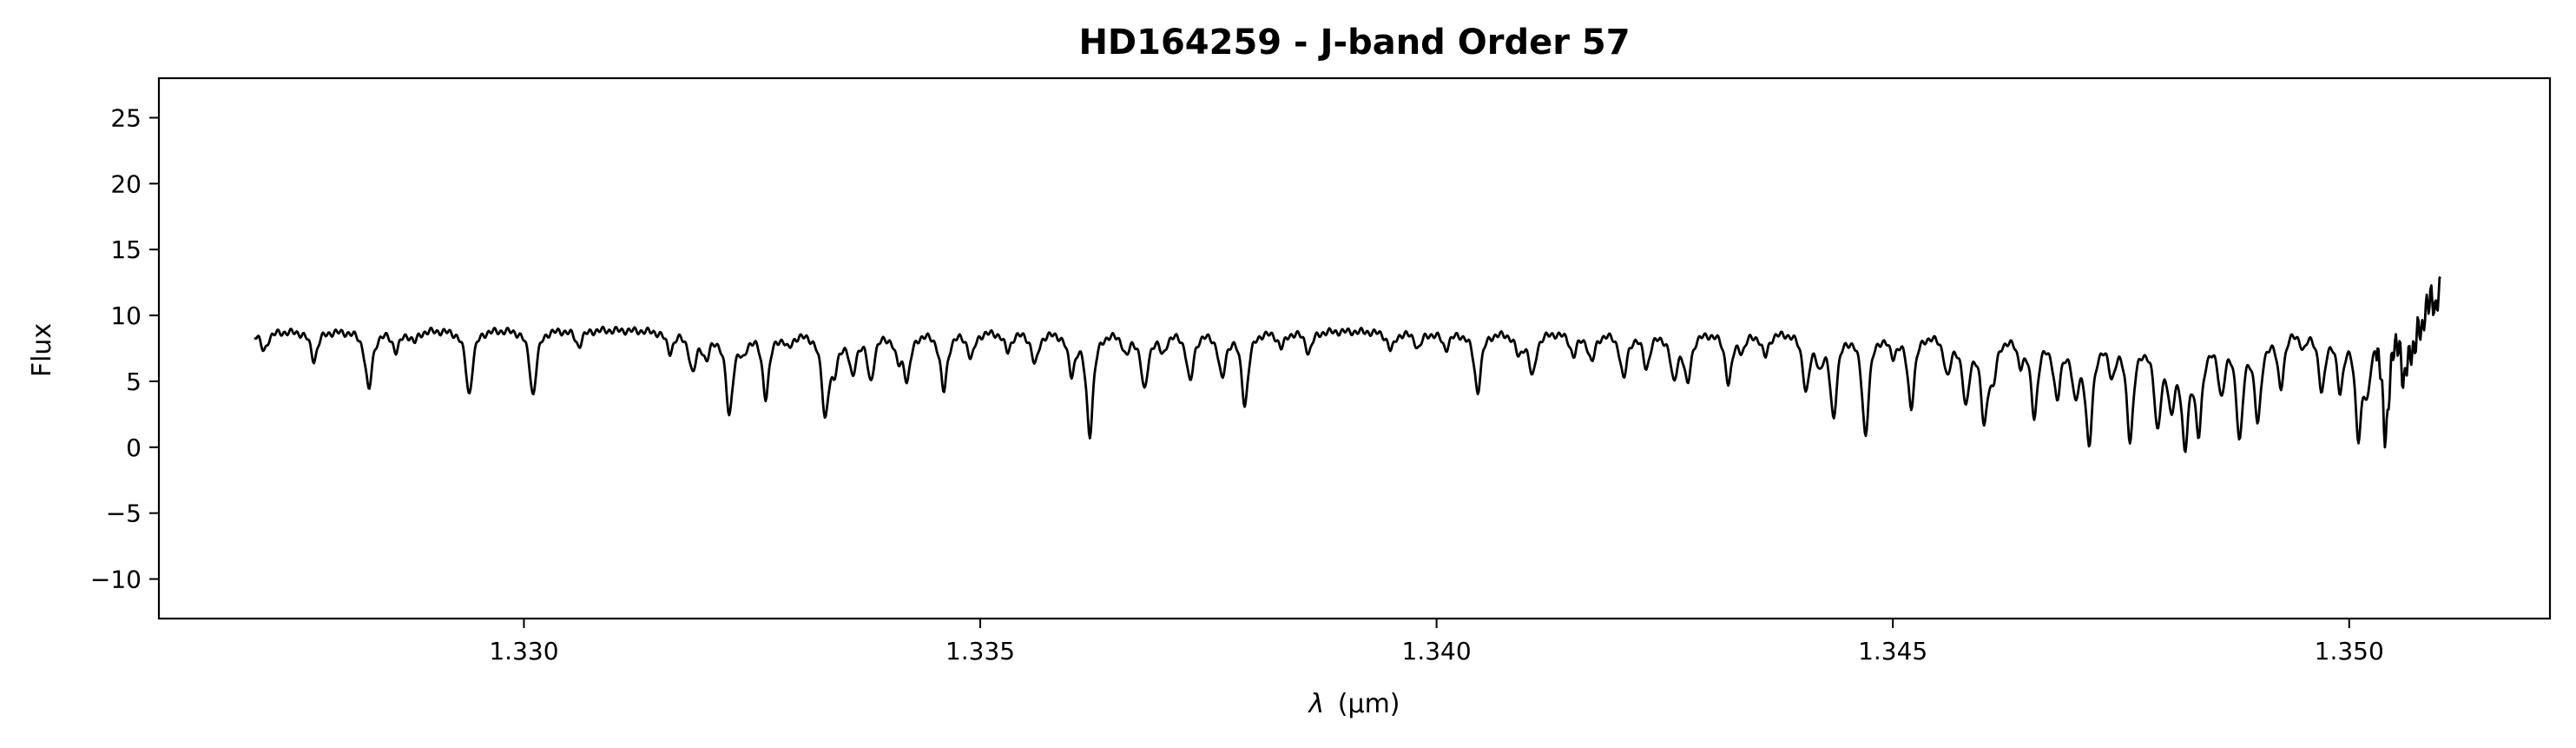 Image resolution: width=2576 pixels, height=748 pixels. What do you see at coordinates (2349, 651) in the screenshot?
I see `x-tick-label: 1.350` at bounding box center [2349, 651].